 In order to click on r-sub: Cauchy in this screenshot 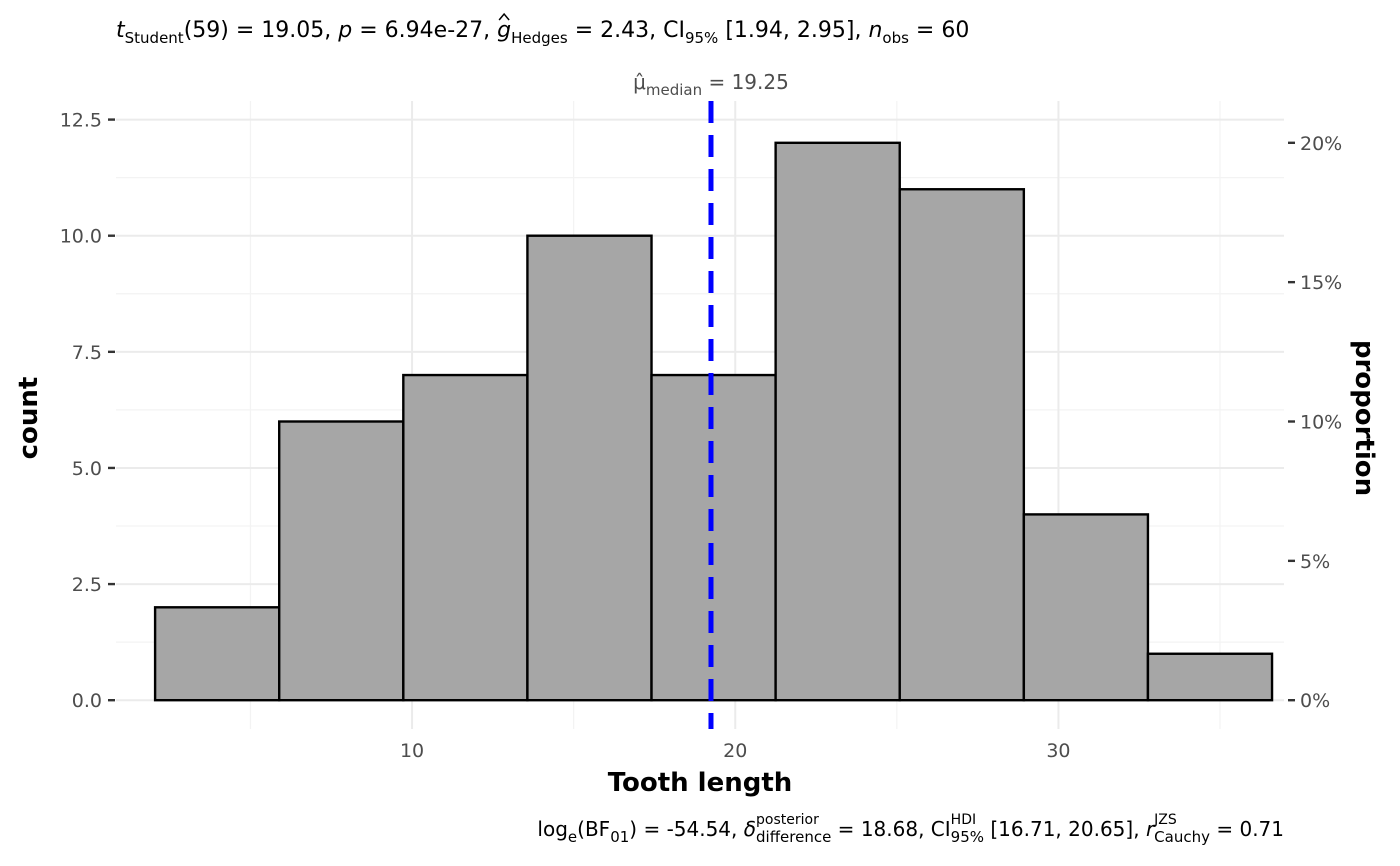, I will do `click(1182, 837)`.